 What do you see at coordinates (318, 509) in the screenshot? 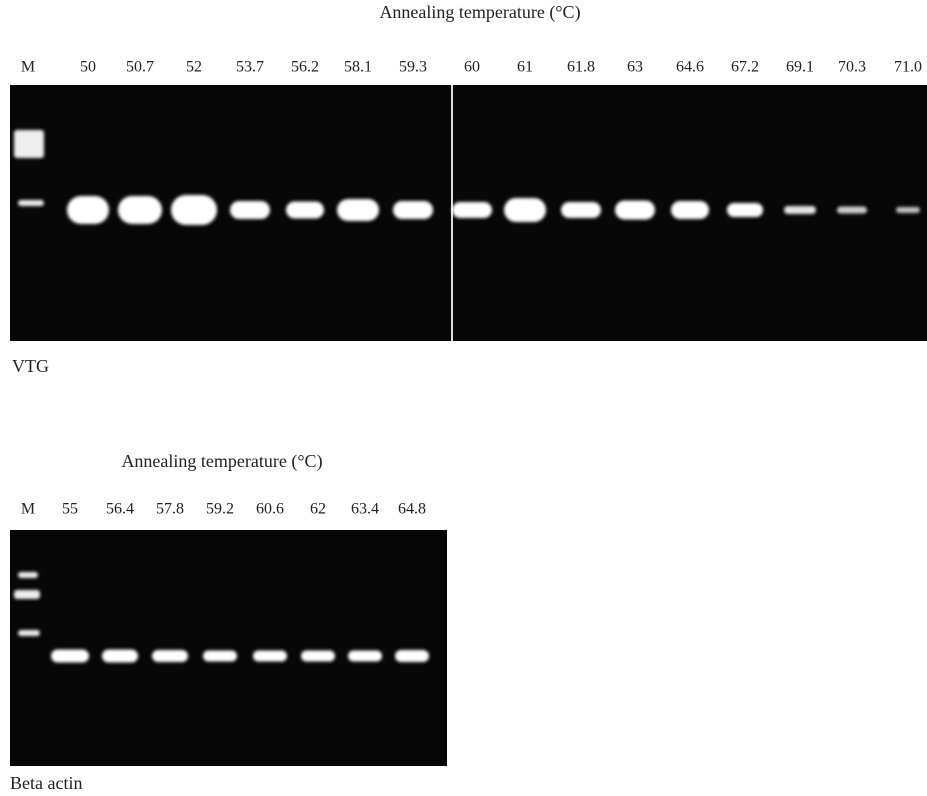
I see `lane-label: 62` at bounding box center [318, 509].